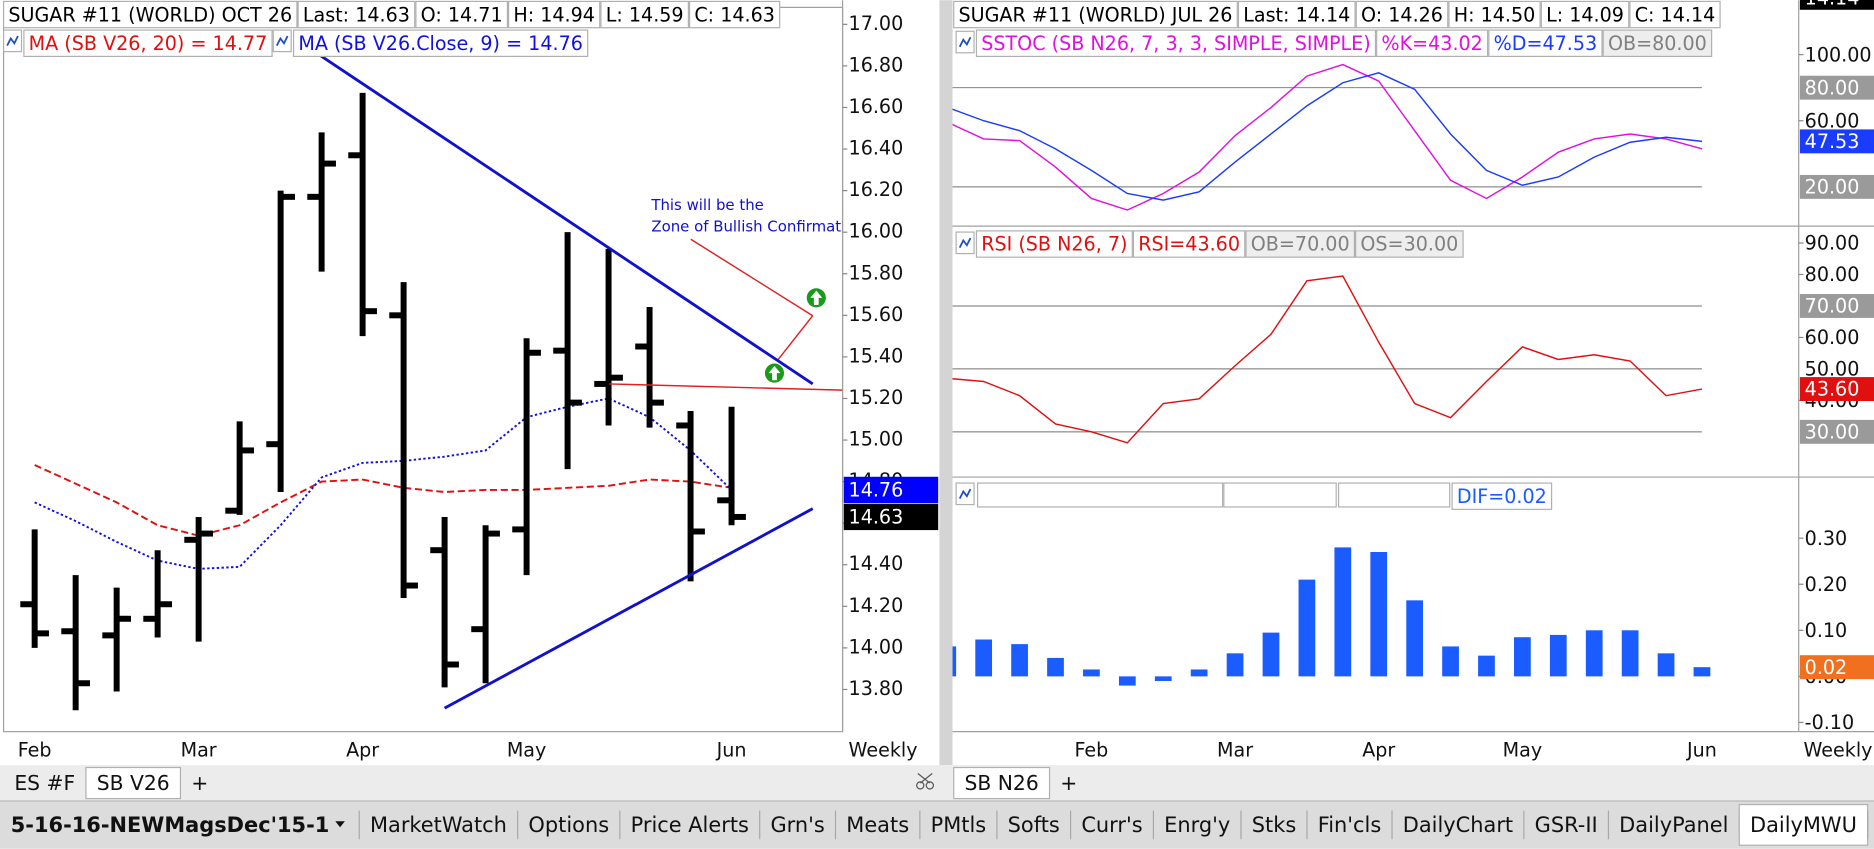 This screenshot has height=849, width=1874. Describe the element at coordinates (1826, 630) in the screenshot. I see `y-tick-label: 0.10` at that location.